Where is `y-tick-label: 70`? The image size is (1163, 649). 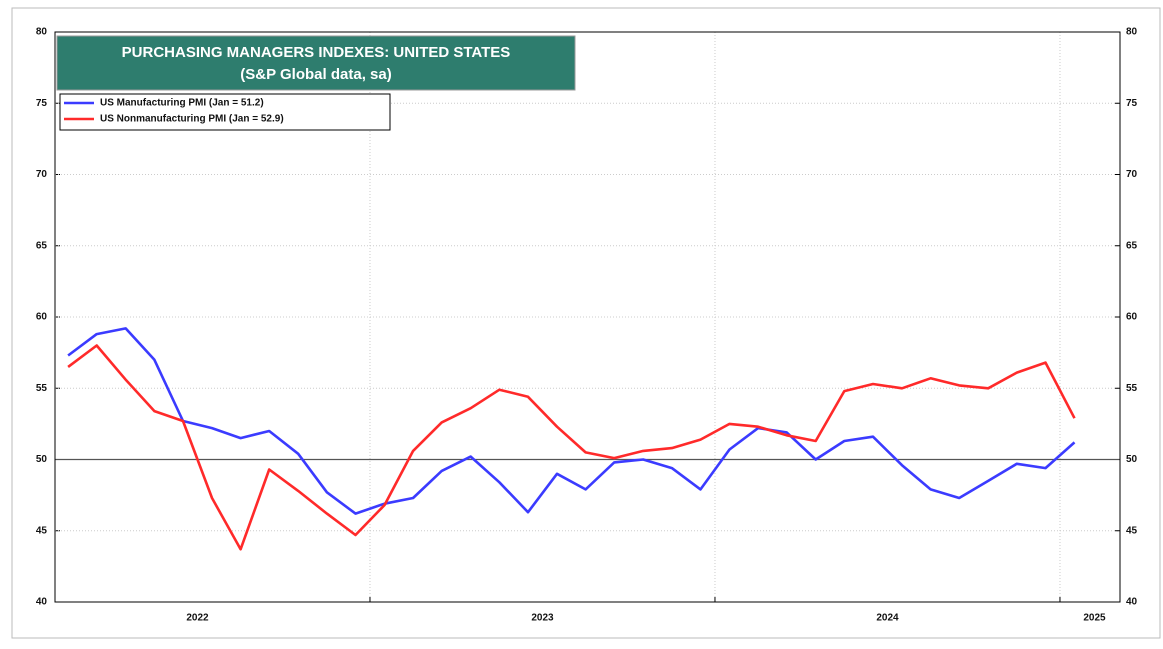 y-tick-label: 70 is located at coordinates (42, 174).